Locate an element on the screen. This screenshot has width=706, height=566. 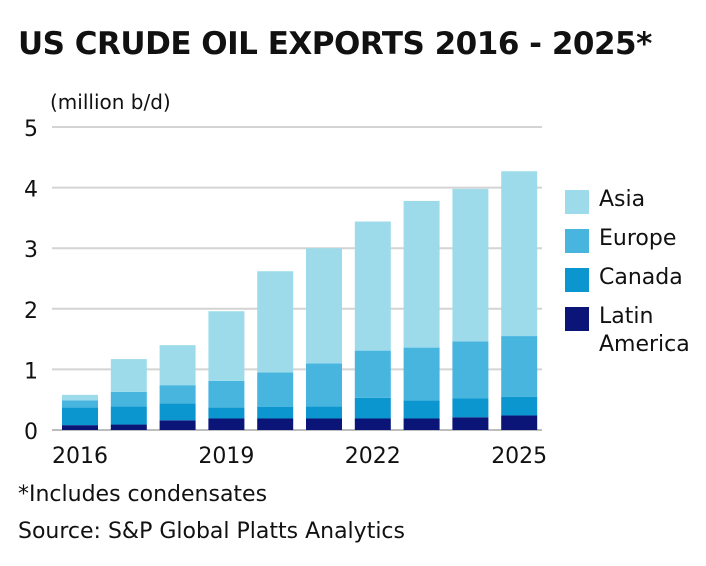
bar-canada-2020 is located at coordinates (275, 412).